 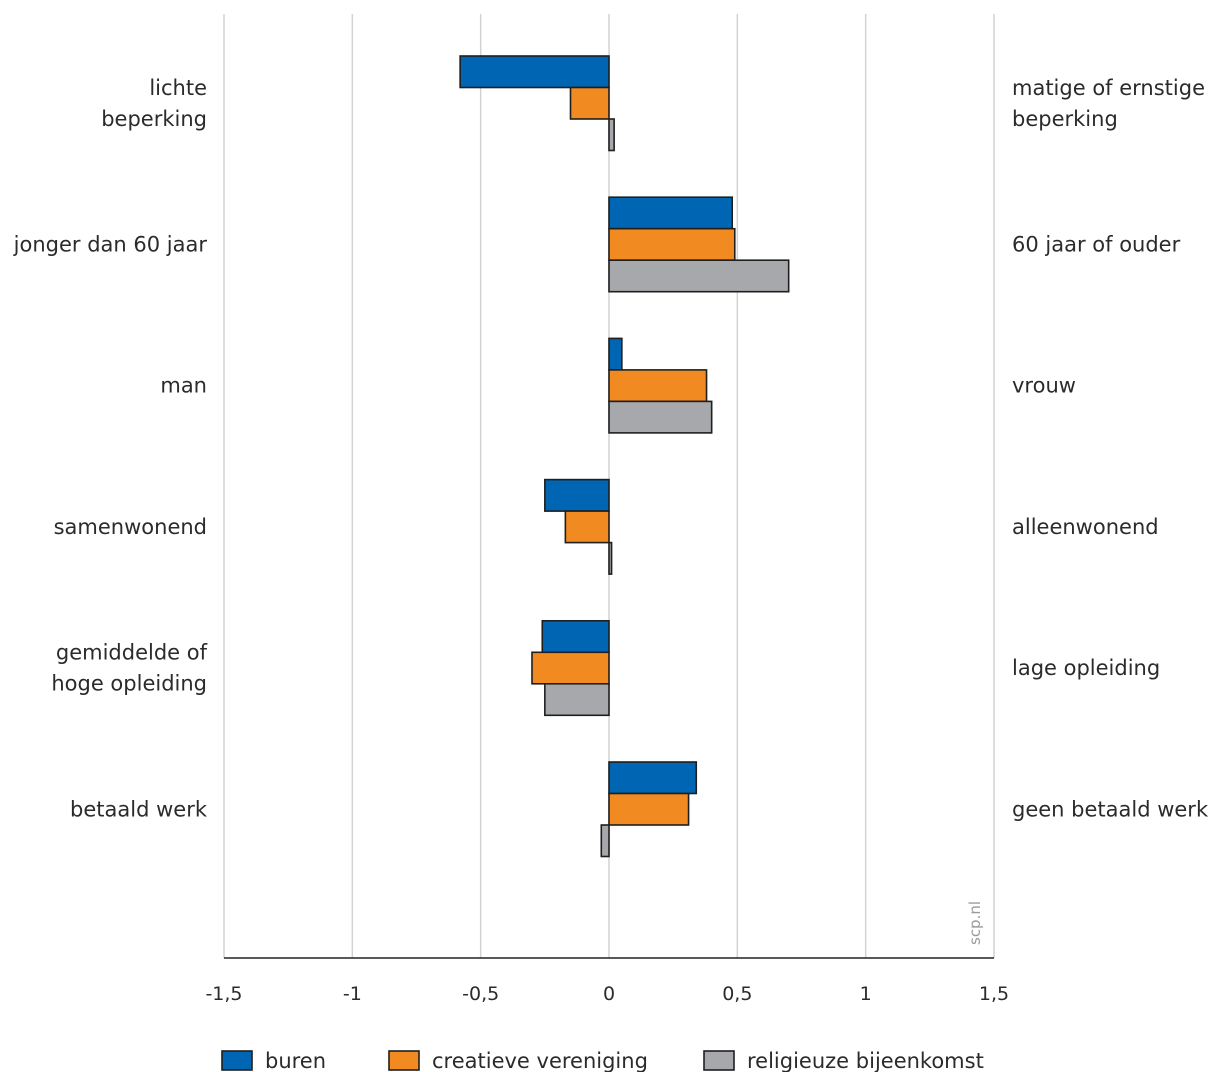 I want to click on legend-label: creatieve vereniging, so click(x=540, y=1060).